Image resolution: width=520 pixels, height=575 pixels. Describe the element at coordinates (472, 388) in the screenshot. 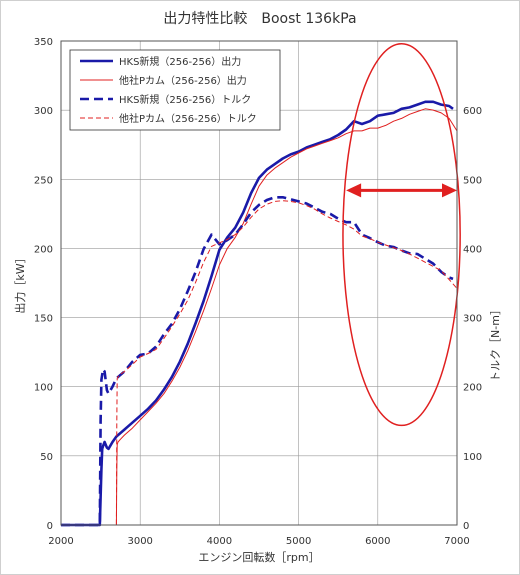

I see `y-right-tick-label: 200` at that location.